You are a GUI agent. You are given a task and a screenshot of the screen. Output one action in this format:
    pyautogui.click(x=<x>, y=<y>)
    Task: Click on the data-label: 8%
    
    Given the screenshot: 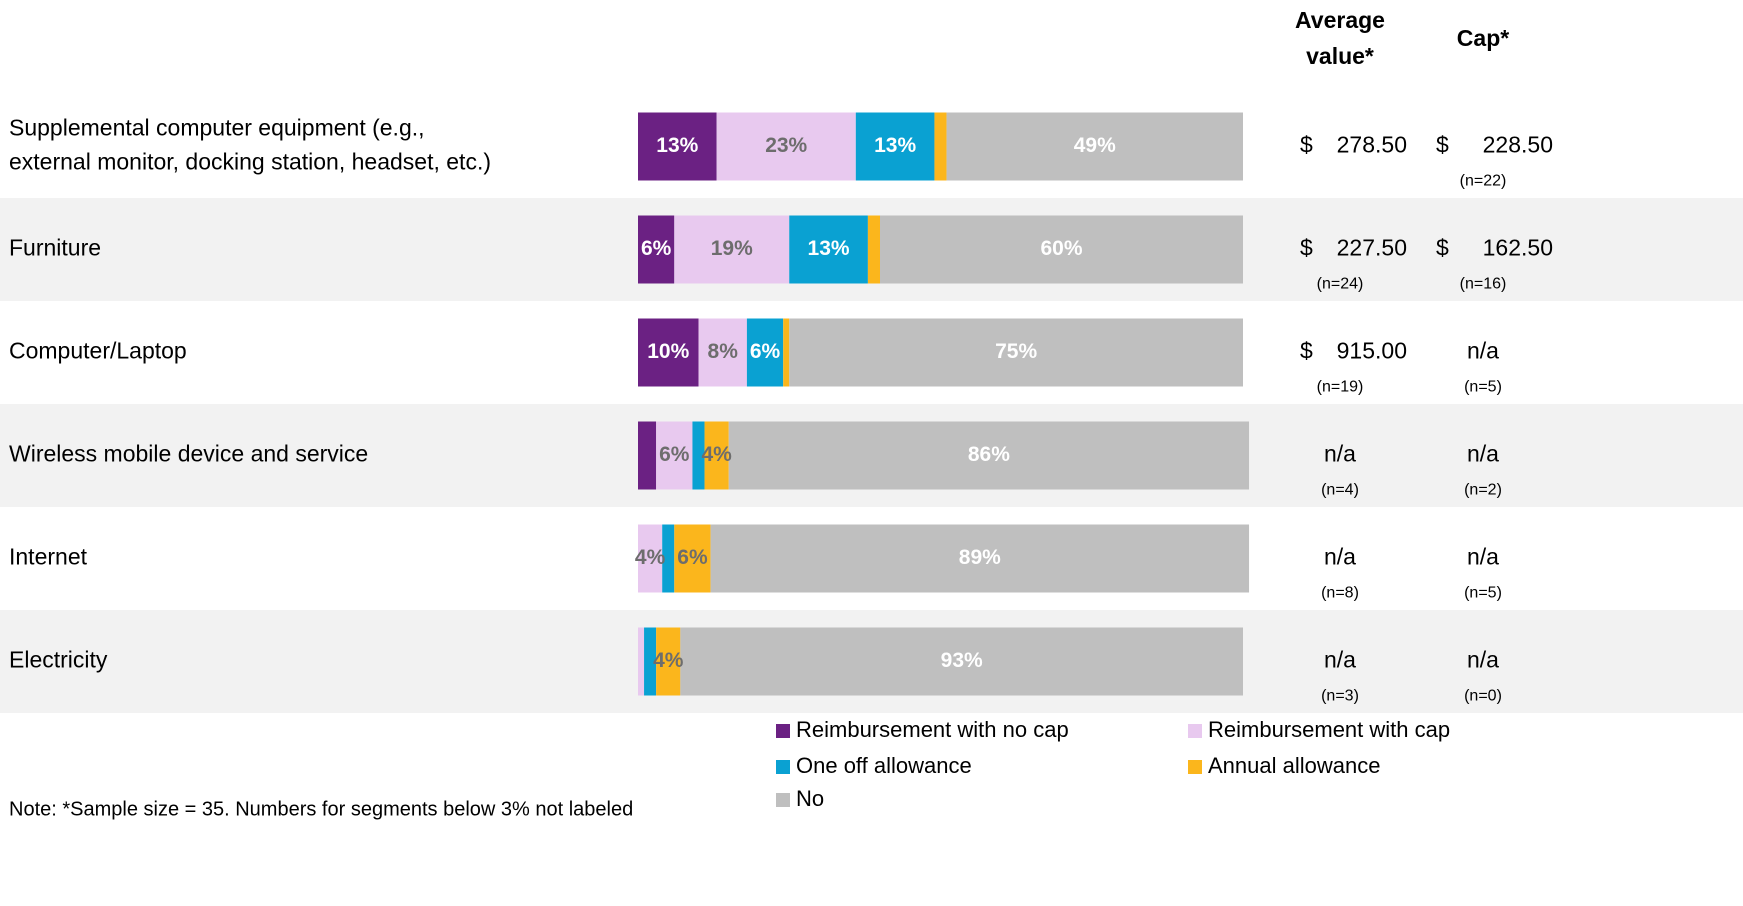 What is the action you would take?
    pyautogui.click(x=723, y=351)
    